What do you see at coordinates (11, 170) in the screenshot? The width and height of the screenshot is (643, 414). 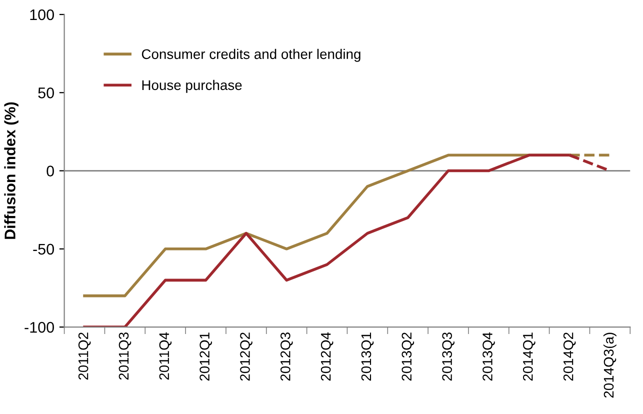 I see `y-axis-title: Diffusion index (%)` at bounding box center [11, 170].